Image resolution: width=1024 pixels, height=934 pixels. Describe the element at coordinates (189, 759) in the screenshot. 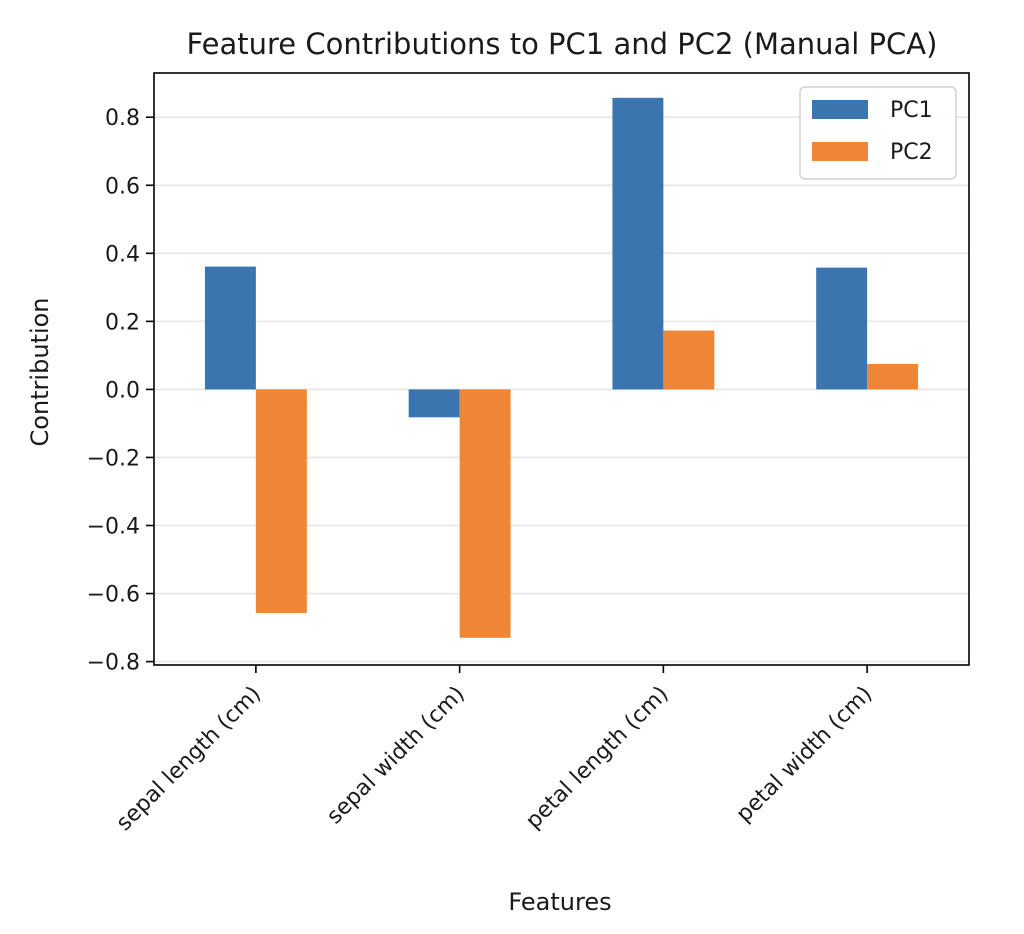

I see `x-tick-label: sepal length (cm)` at that location.